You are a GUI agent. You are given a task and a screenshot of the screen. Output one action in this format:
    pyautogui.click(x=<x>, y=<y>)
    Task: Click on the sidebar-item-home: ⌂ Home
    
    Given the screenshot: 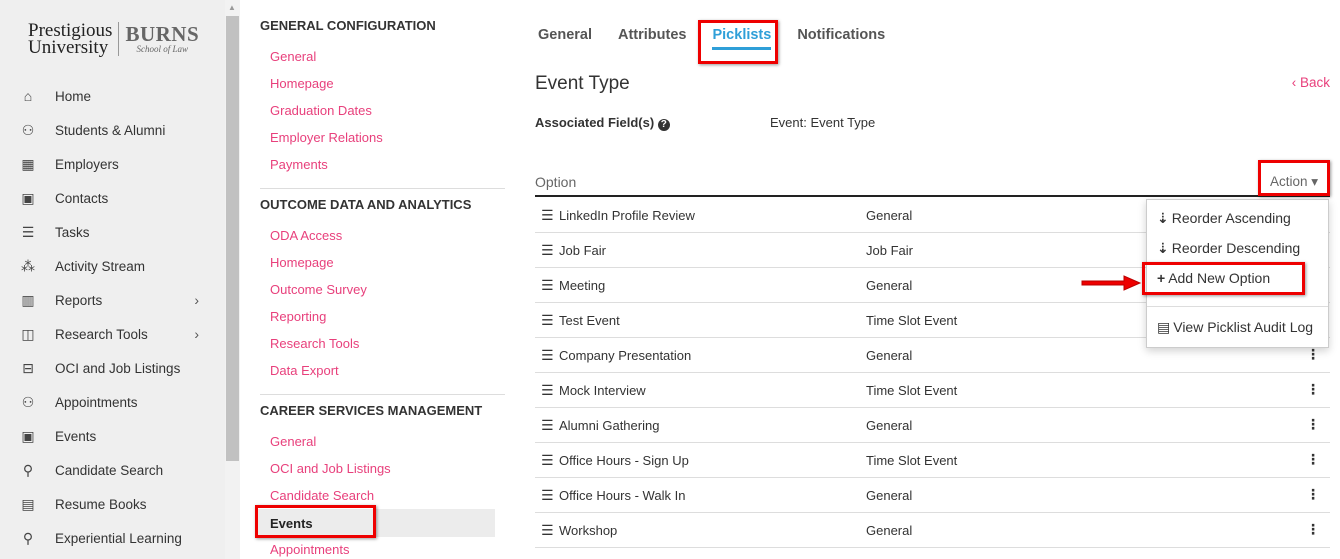 What is the action you would take?
    pyautogui.click(x=112, y=96)
    